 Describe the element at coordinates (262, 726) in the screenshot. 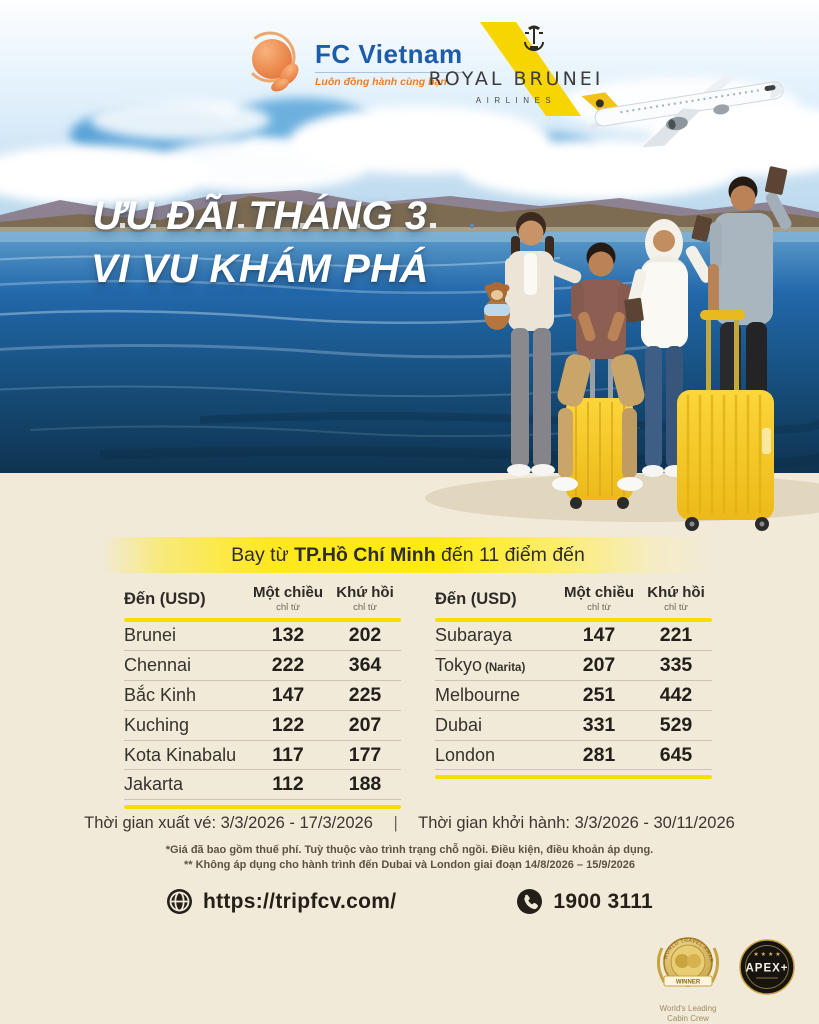

I see `fare-row: Kuching 122 207` at that location.